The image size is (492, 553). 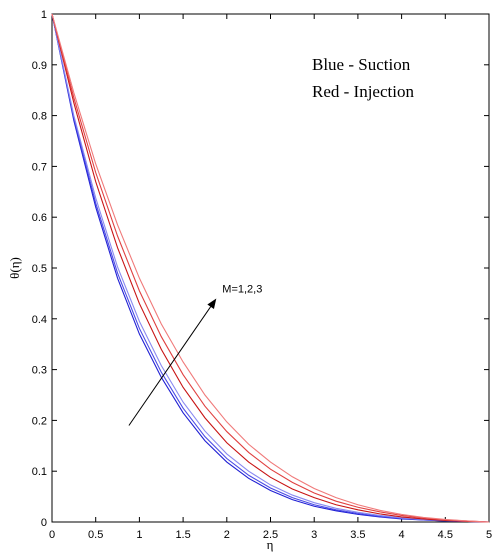 What do you see at coordinates (39, 421) in the screenshot?
I see `y-tick-label: 0.2` at bounding box center [39, 421].